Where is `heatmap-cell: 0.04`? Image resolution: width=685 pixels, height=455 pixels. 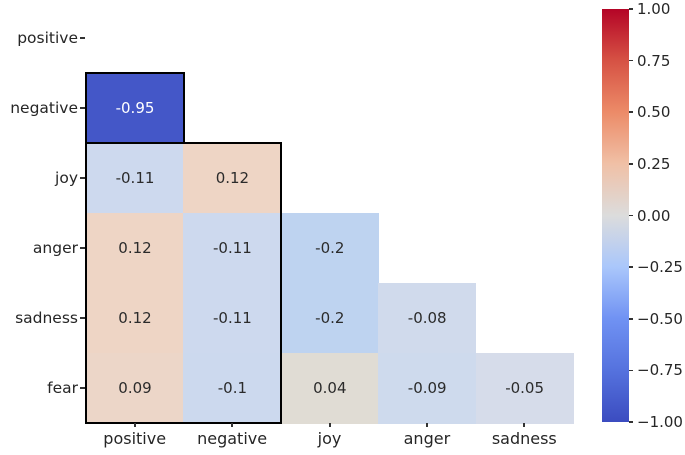 heatmap-cell: 0.04 is located at coordinates (329, 388).